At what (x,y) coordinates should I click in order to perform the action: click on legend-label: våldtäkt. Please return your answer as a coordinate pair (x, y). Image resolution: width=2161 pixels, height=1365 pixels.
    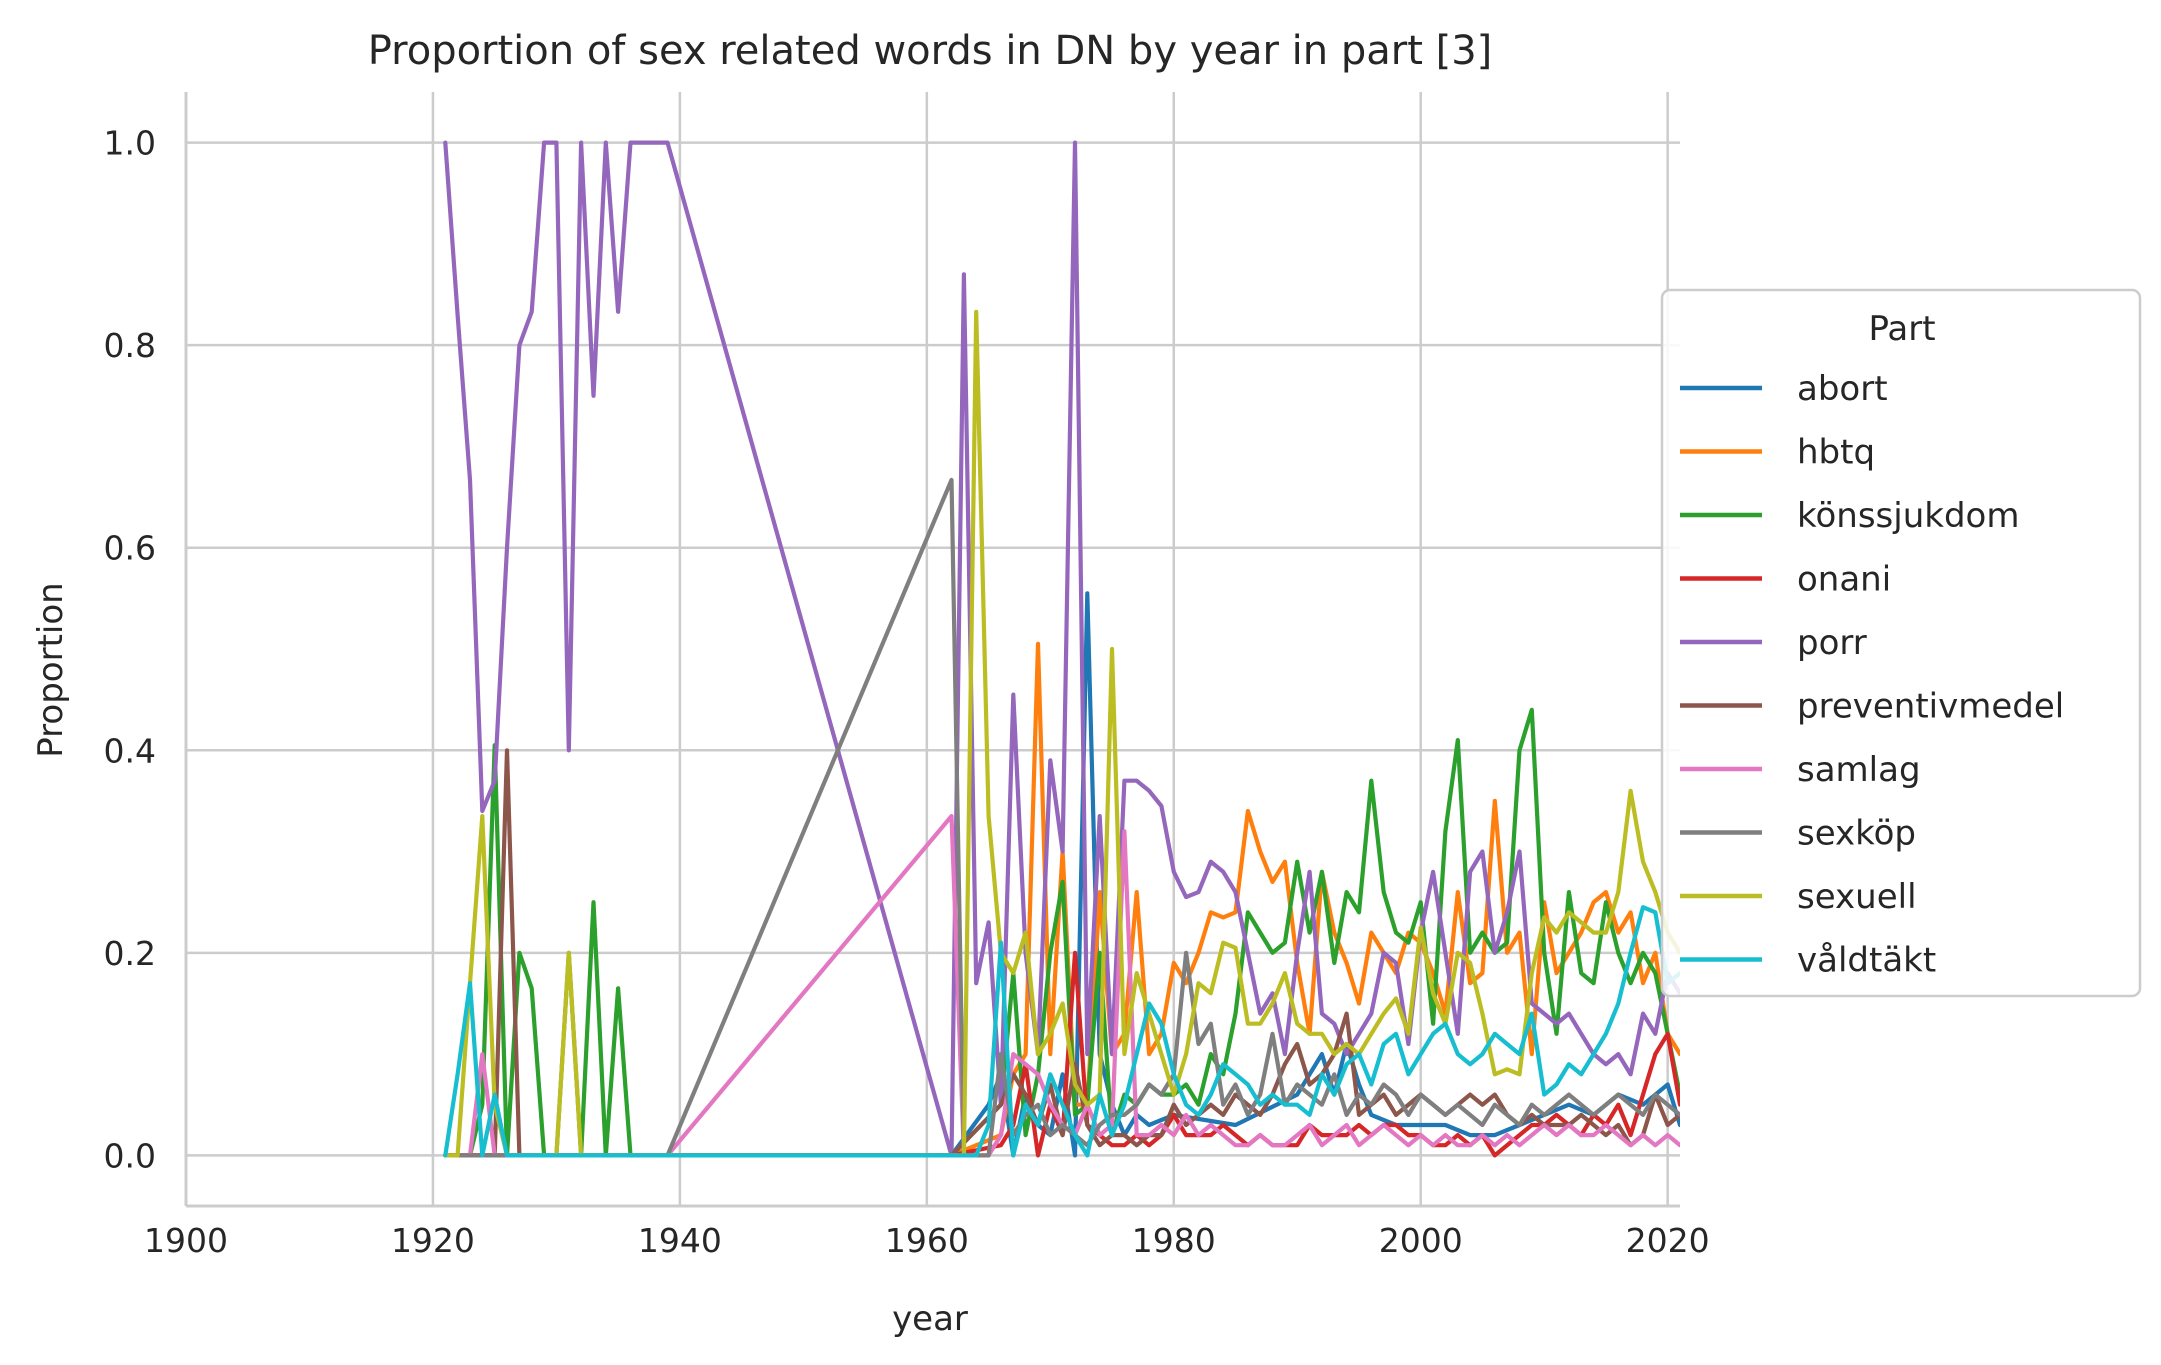
    Looking at the image, I should click on (1866, 961).